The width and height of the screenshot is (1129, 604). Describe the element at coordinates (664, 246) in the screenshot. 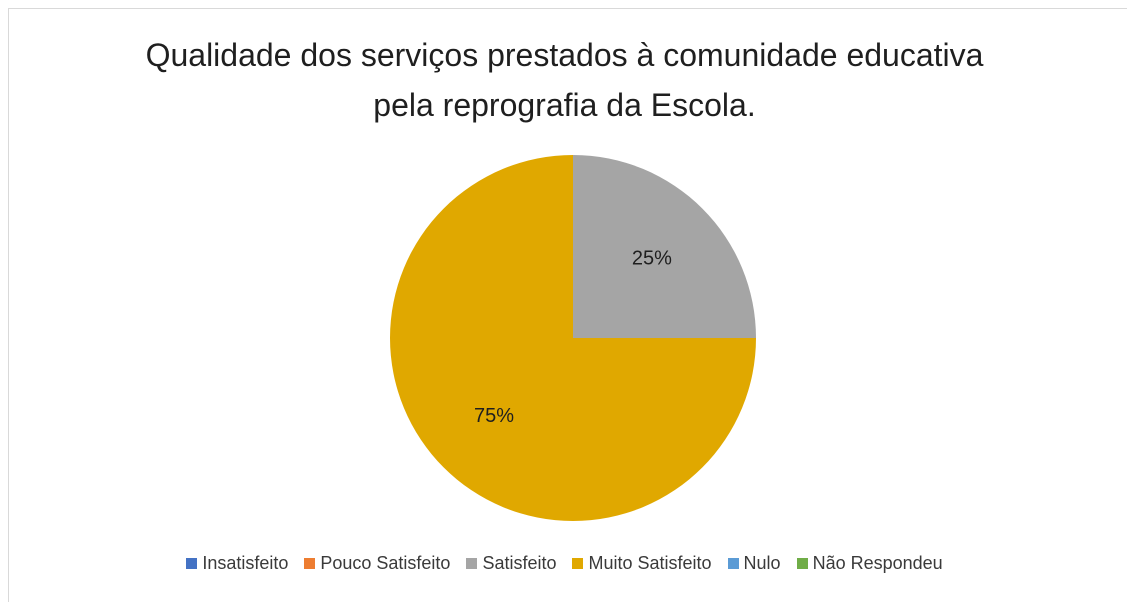

I see `pie-slice-satisfeito` at that location.